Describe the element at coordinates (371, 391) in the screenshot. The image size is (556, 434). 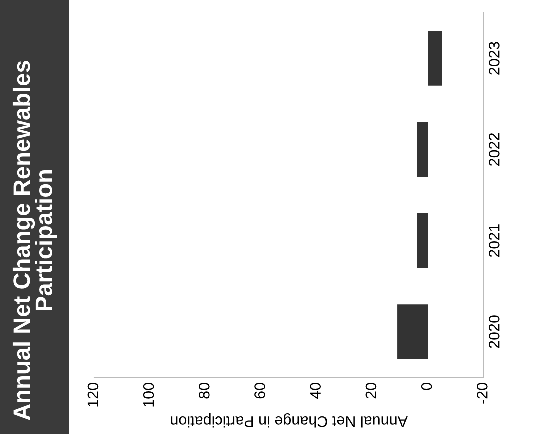
I see `x-tick-label: 20` at that location.